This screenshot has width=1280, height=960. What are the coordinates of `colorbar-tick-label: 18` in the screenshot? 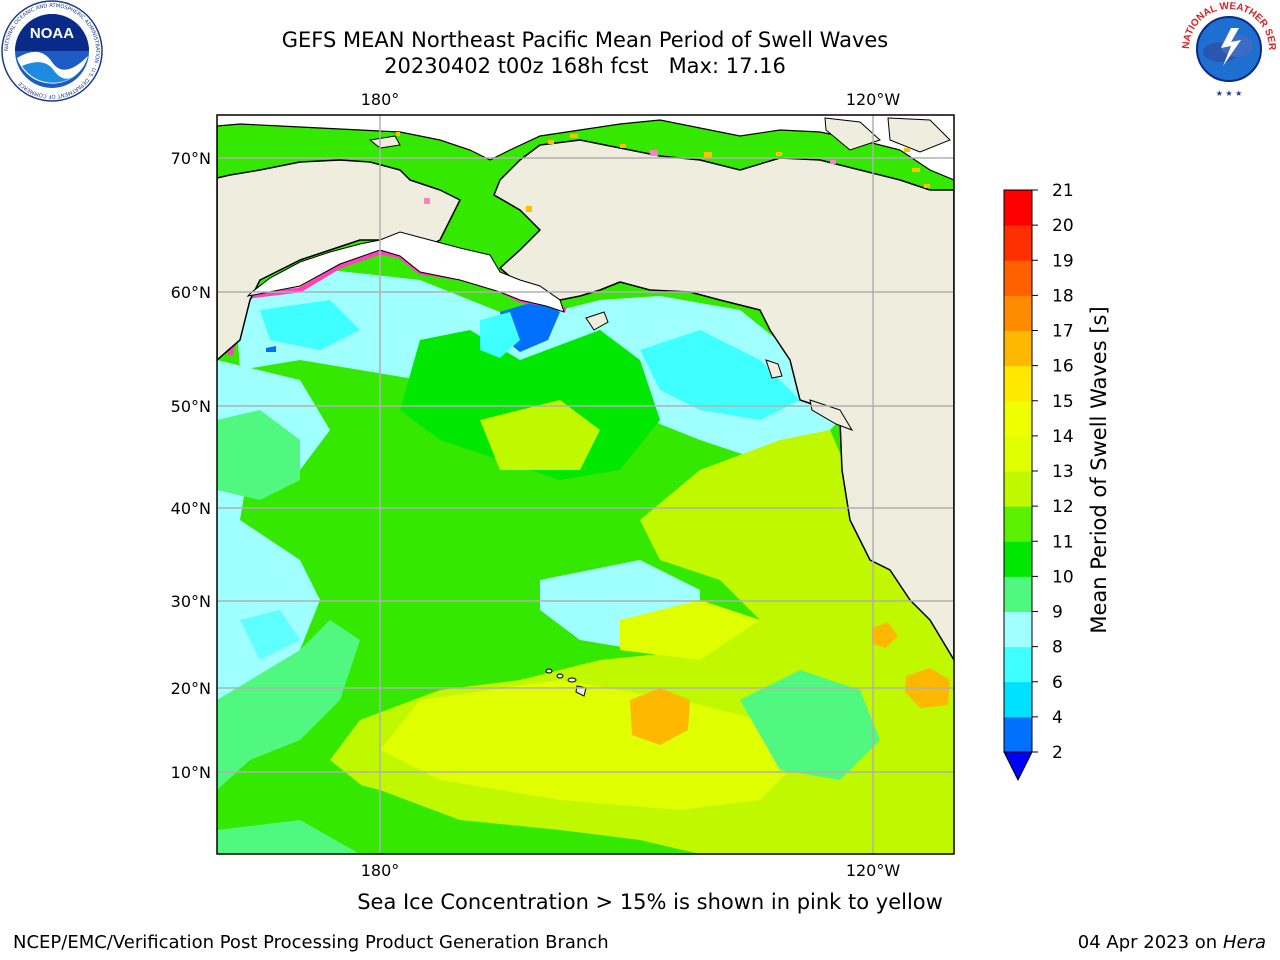 It's located at (1063, 296).